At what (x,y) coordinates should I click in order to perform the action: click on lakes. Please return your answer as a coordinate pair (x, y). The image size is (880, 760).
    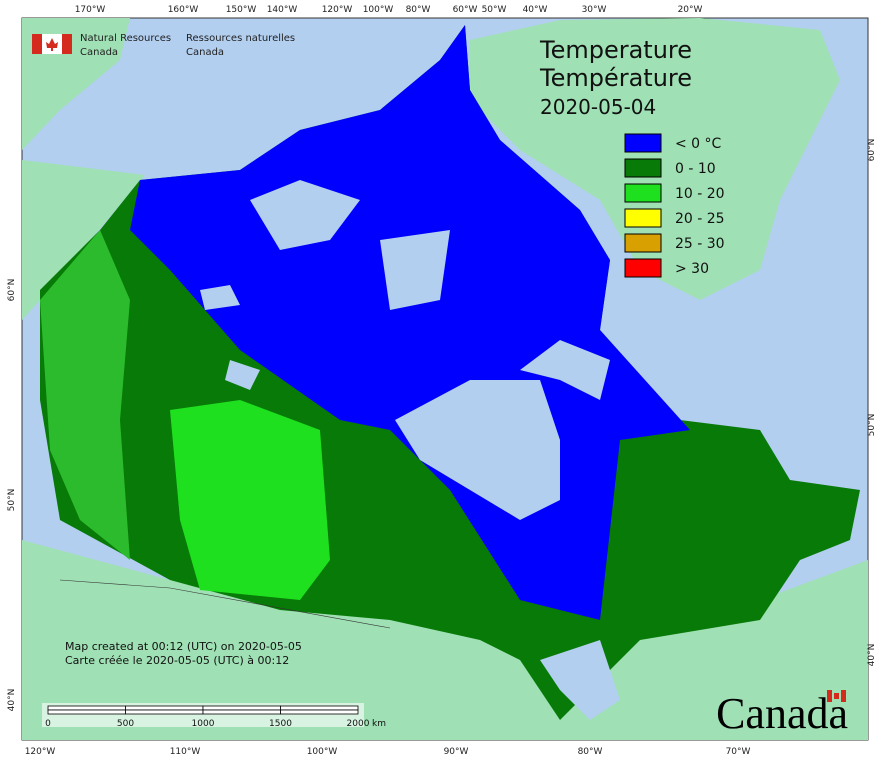
    Looking at the image, I should click on (230, 337).